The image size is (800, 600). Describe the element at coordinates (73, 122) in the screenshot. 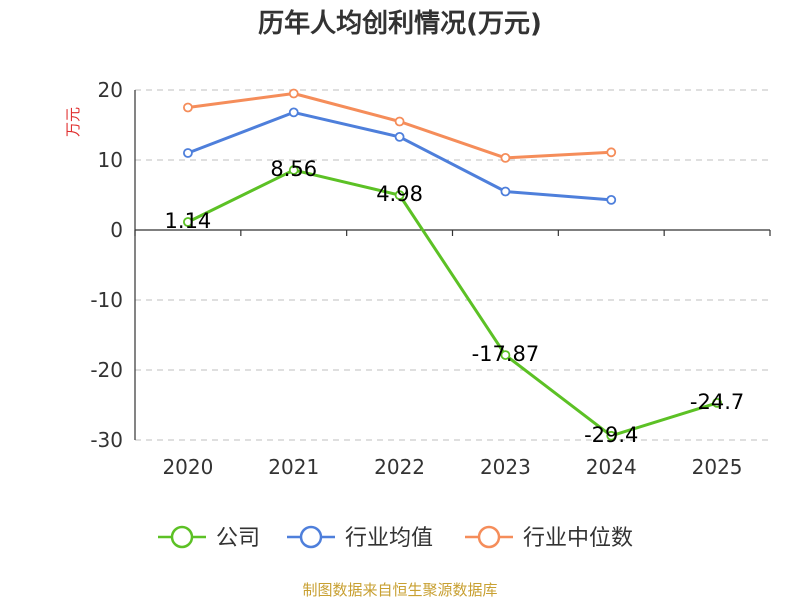

I see `y-axis-unit-label: 万元` at that location.